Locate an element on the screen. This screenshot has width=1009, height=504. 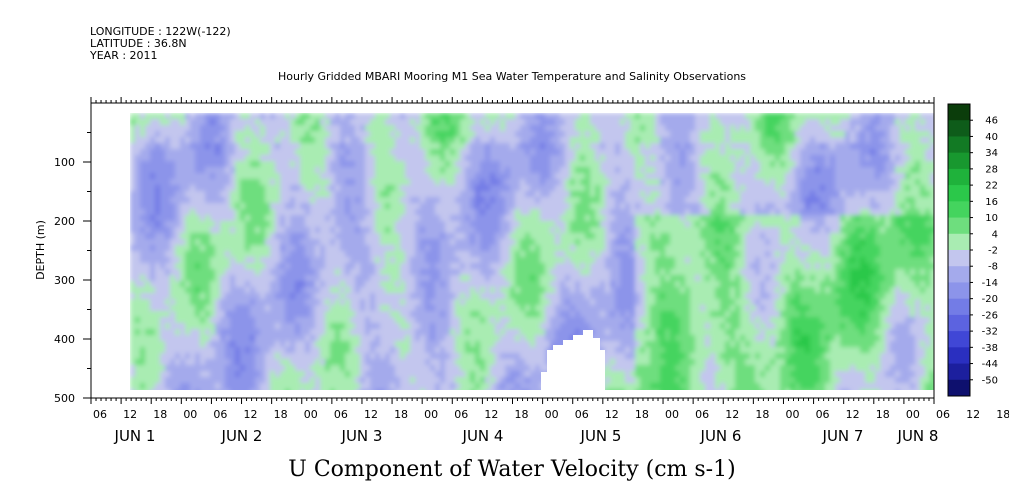
x-day-label: JUN 1 is located at coordinates (135, 436).